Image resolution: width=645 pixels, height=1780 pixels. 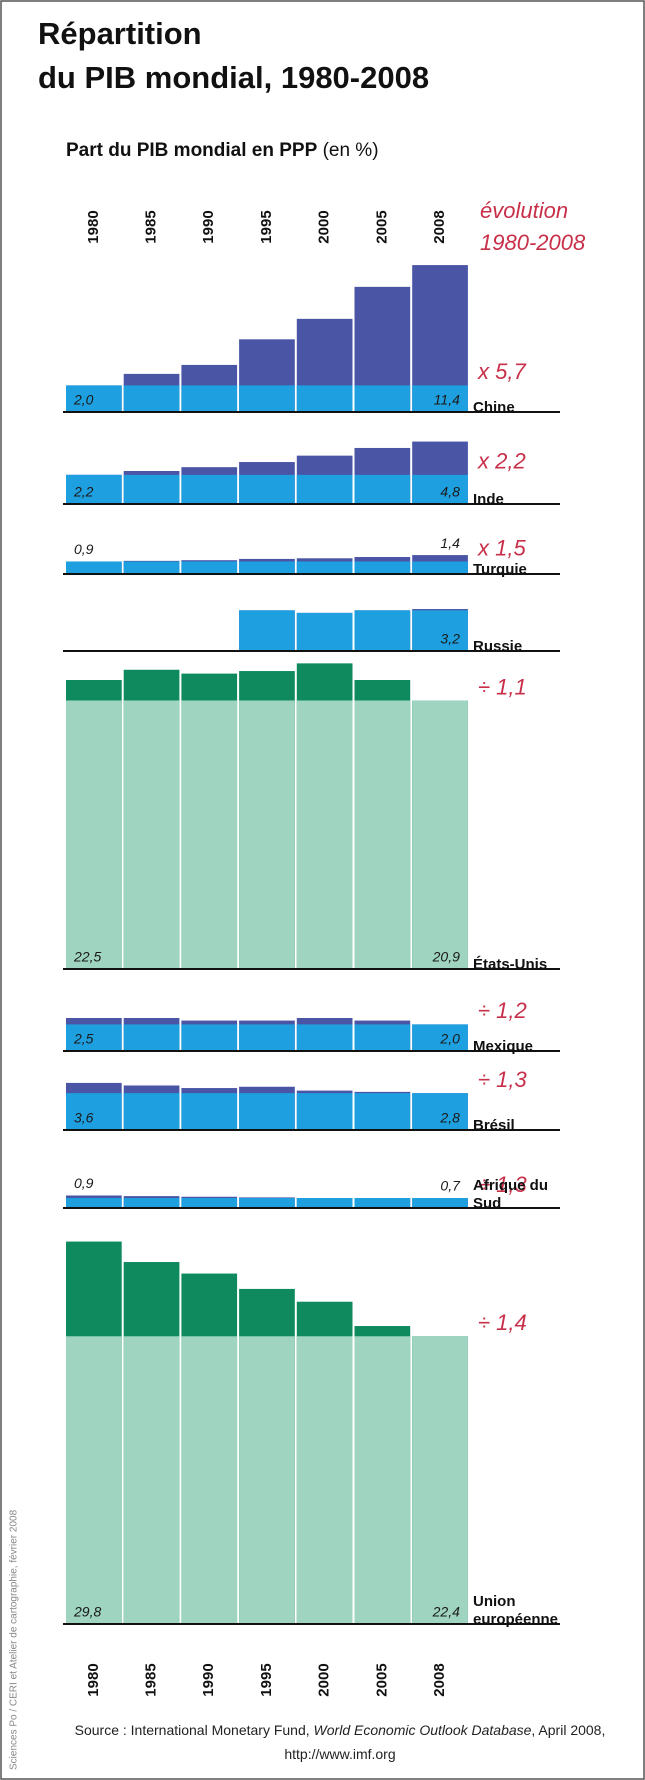 What do you see at coordinates (192, 1730) in the screenshot?
I see `source-prefix: Source : International Monetary Fund,` at bounding box center [192, 1730].